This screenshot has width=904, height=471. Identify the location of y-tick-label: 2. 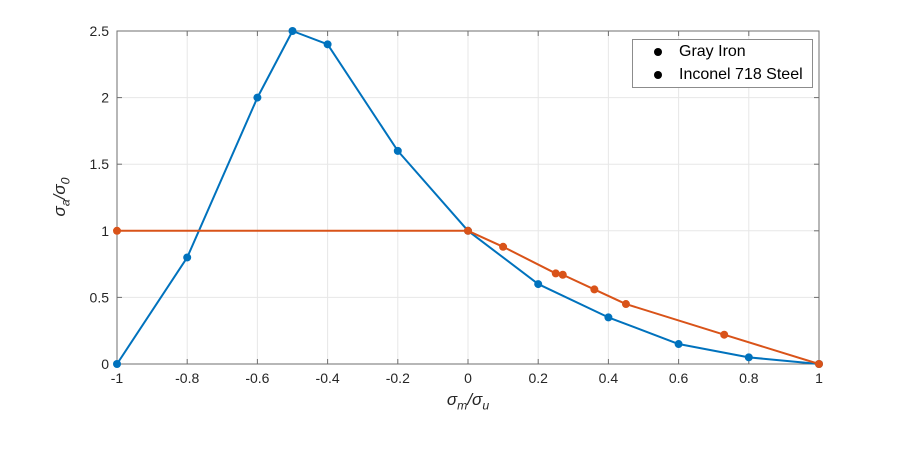
(105, 98).